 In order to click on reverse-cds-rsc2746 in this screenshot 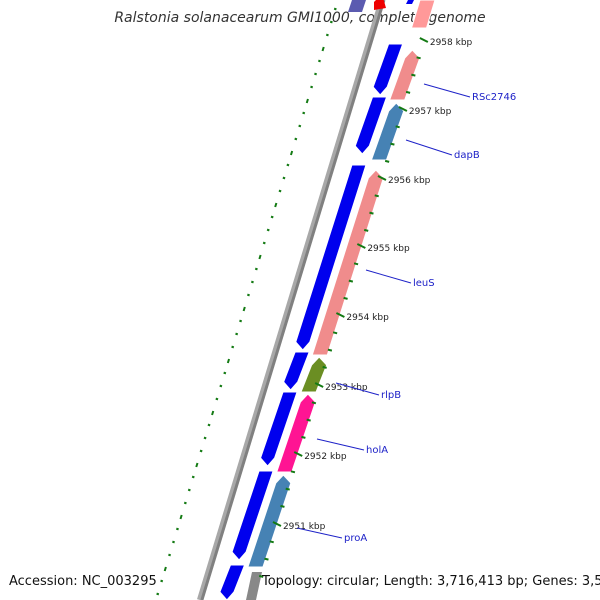, I will do `click(404, 75)`.